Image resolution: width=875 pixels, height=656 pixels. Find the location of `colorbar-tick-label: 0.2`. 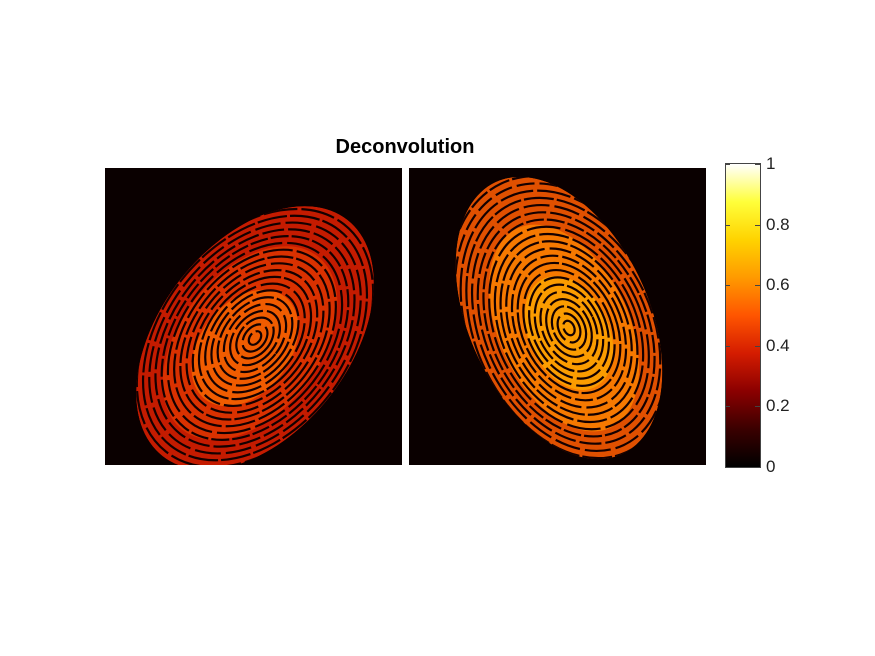

colorbar-tick-label: 0.2 is located at coordinates (778, 406).